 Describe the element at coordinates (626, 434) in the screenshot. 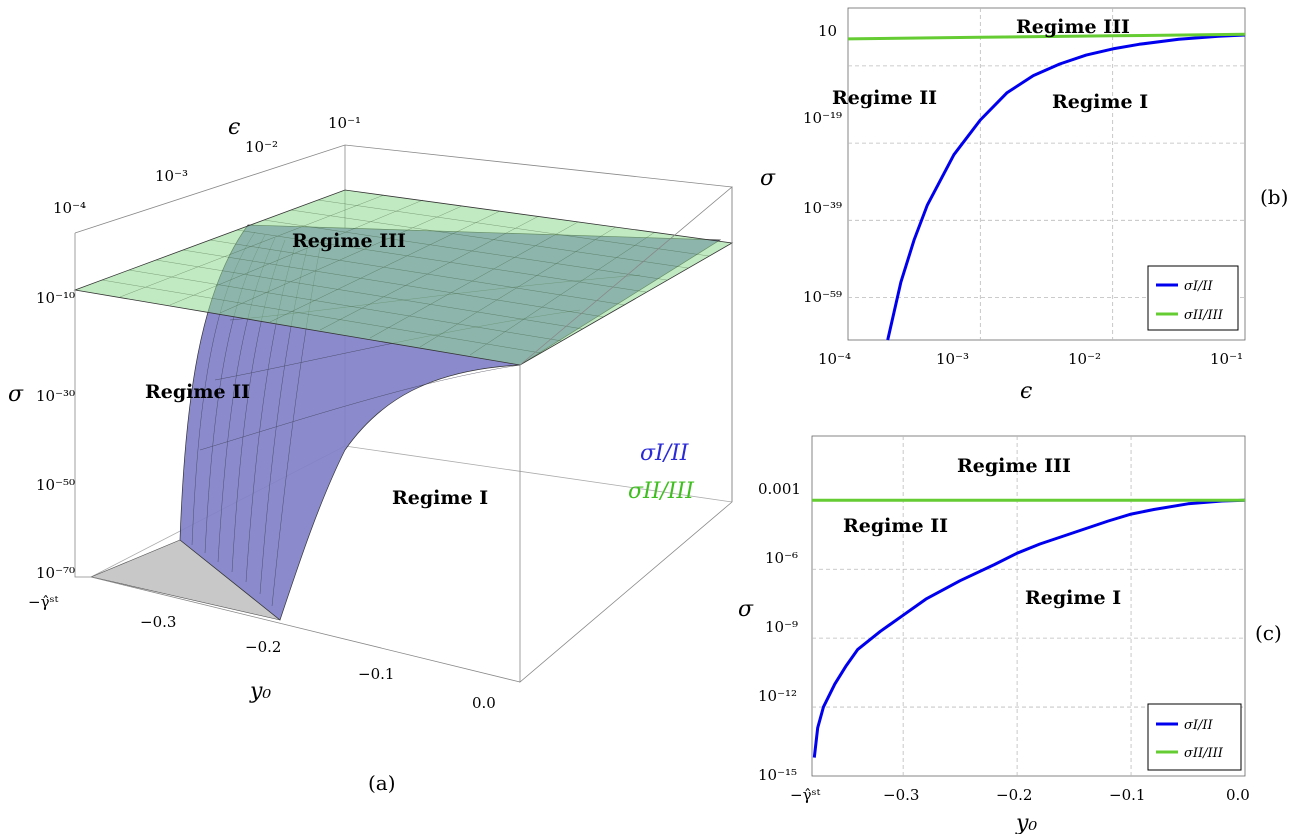

I see `box-front-right` at that location.